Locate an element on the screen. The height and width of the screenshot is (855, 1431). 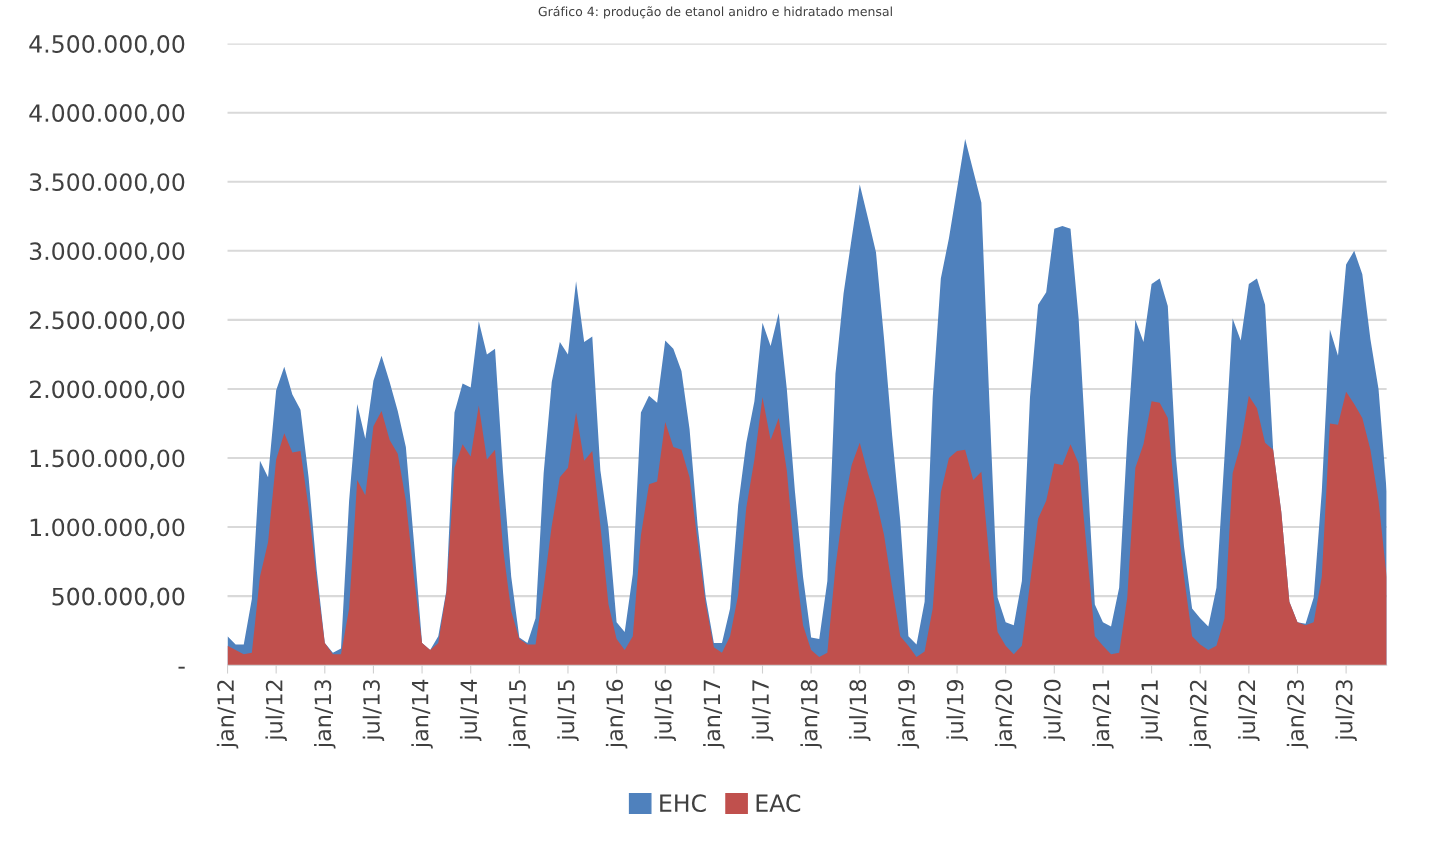
x-tick-label: jul/14 is located at coordinates (470, 710).